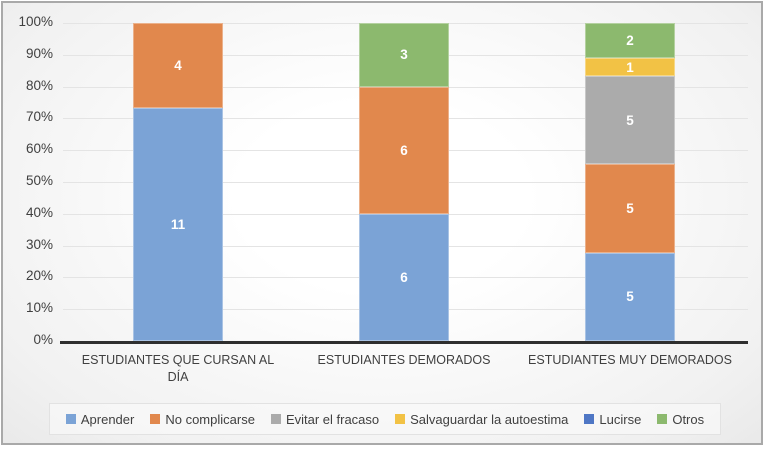  I want to click on bar-segment-salvaguardar-la-autoestima: 1, so click(630, 67).